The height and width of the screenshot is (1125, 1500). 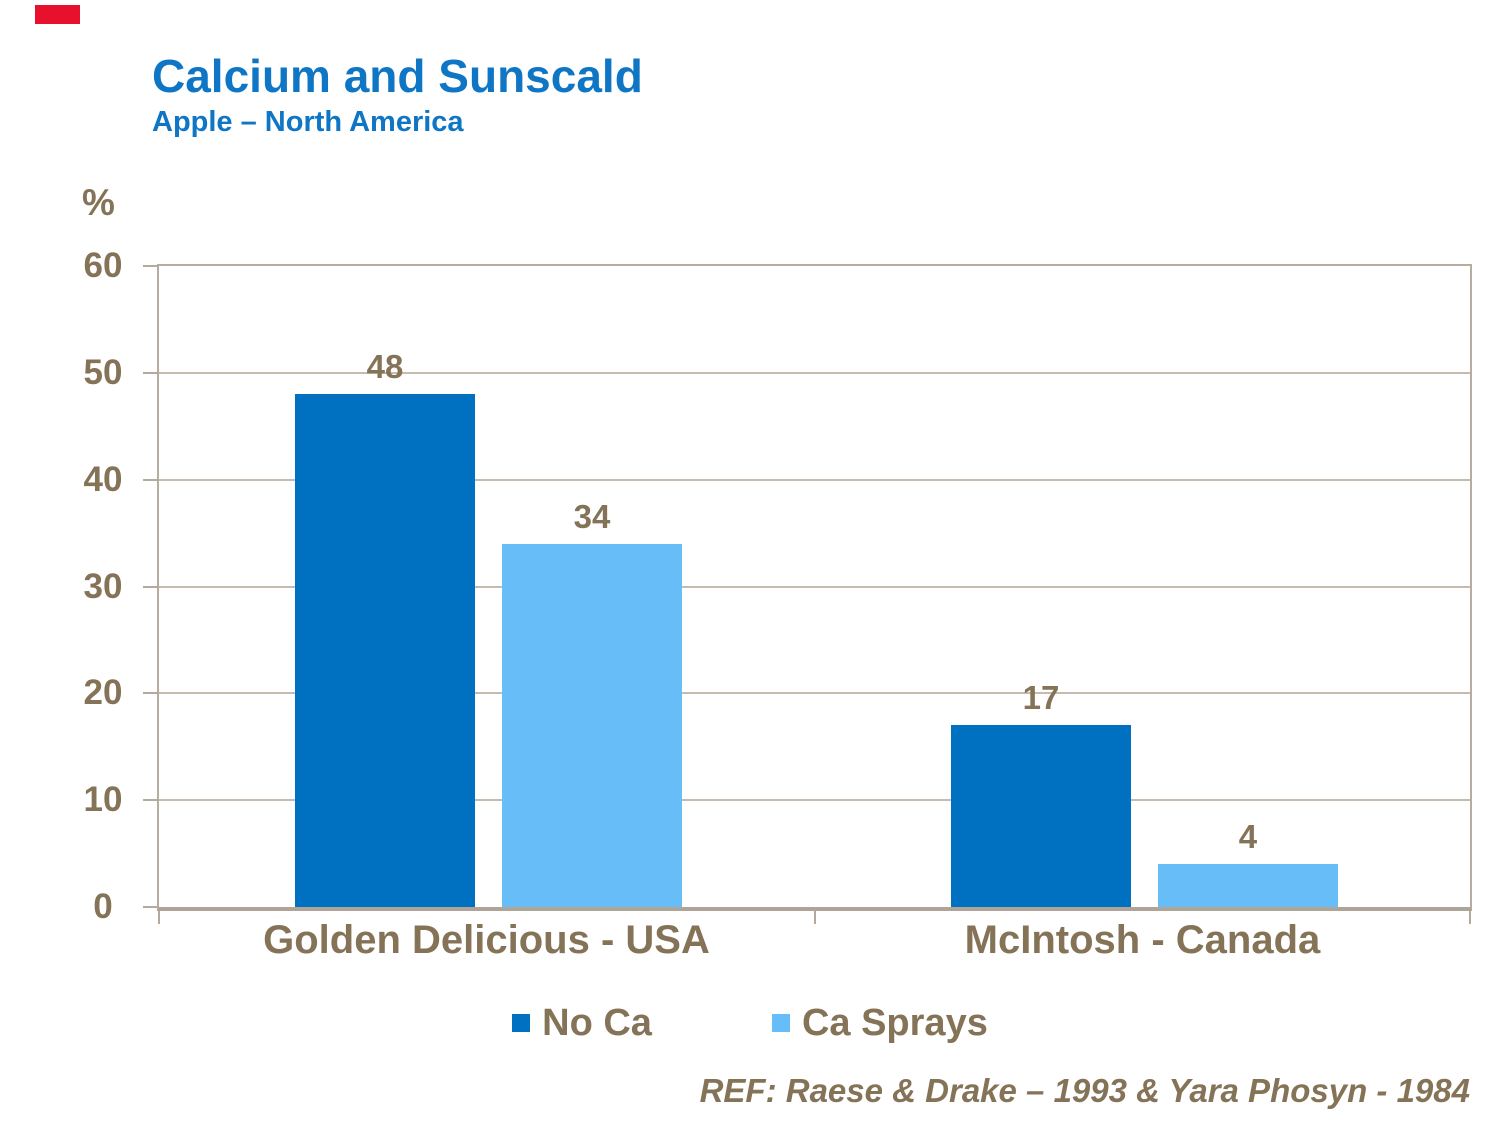 I want to click on category-axis: Golden Delicious - USA McIntosh - Canada, so click(x=812, y=948).